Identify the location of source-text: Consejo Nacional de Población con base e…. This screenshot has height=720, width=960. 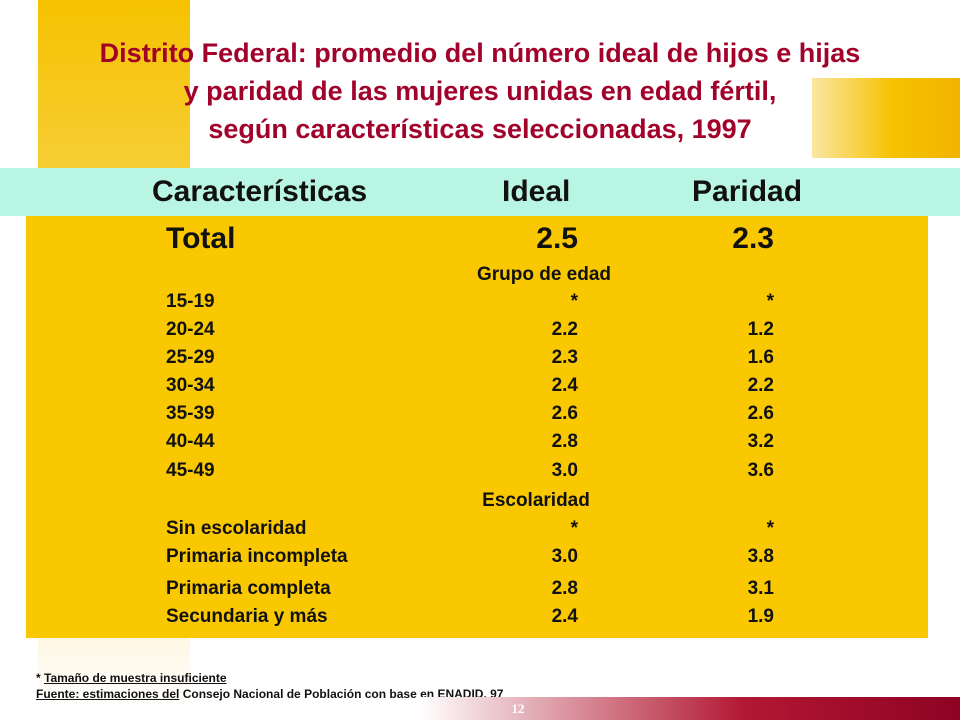
(308, 694).